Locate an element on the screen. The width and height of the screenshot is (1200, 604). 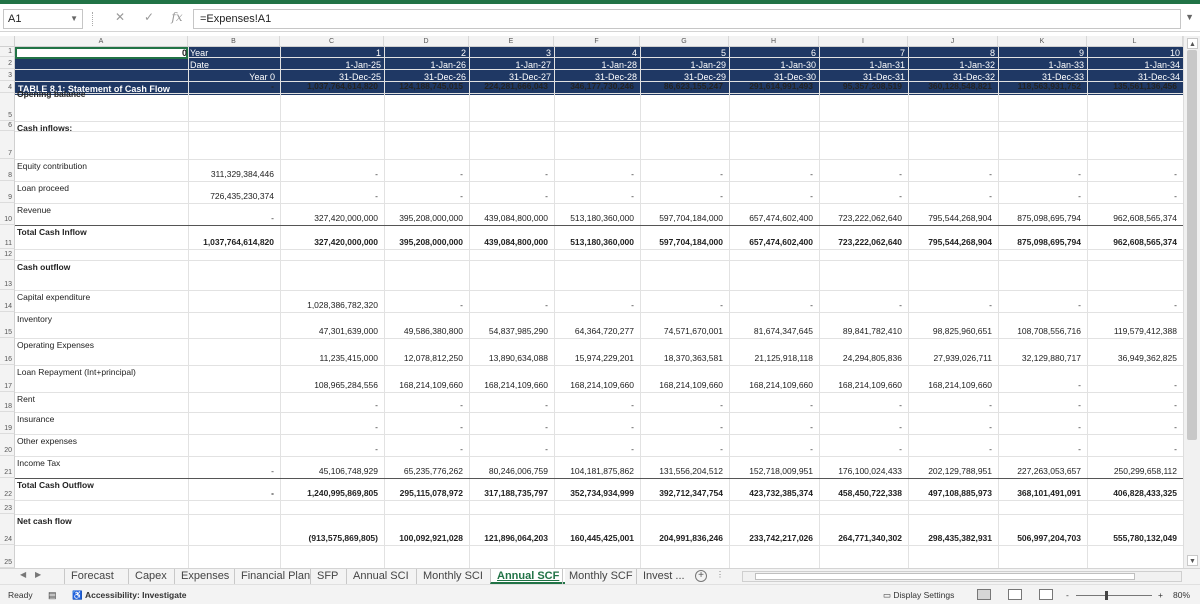
cell-insurance-l: - is located at coordinates (1175, 427).